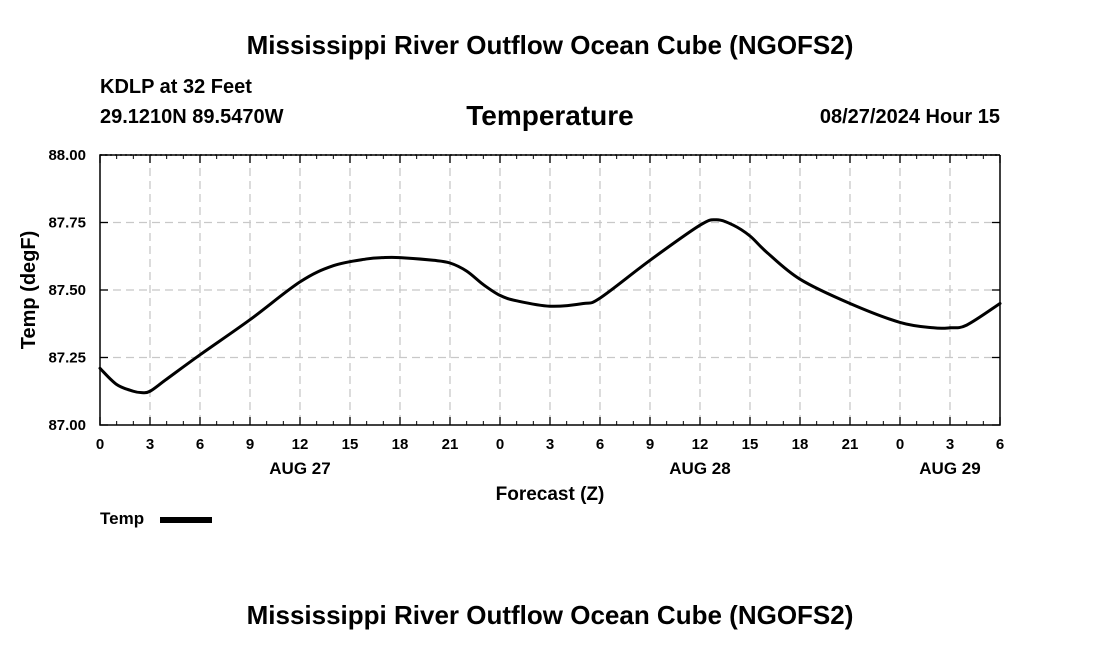 This screenshot has height=650, width=1100. Describe the element at coordinates (67, 290) in the screenshot. I see `y-tick-label: 87.50` at that location.